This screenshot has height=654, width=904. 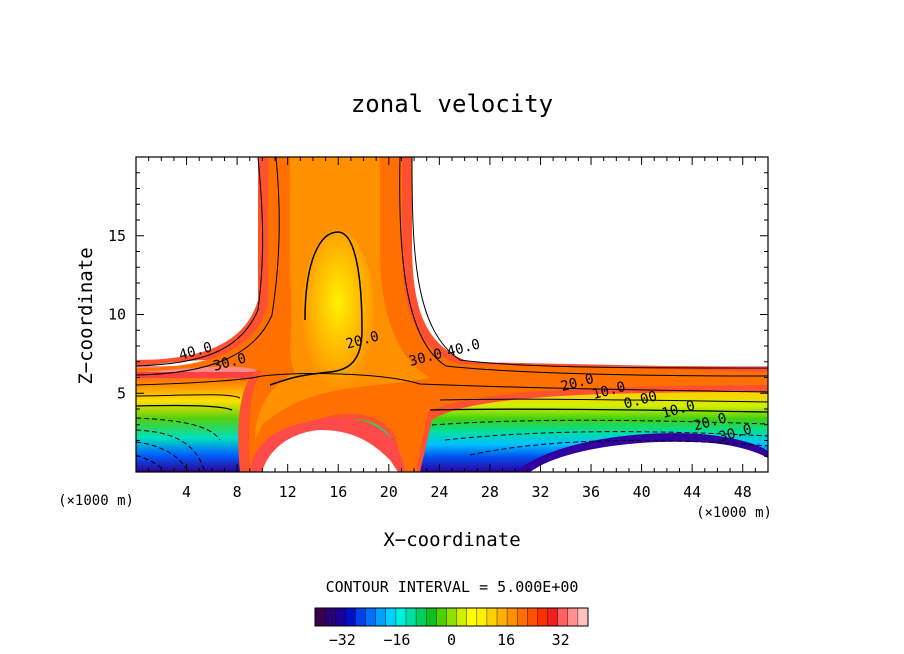 What do you see at coordinates (121, 393) in the screenshot?
I see `y-tick-label: 5` at bounding box center [121, 393].